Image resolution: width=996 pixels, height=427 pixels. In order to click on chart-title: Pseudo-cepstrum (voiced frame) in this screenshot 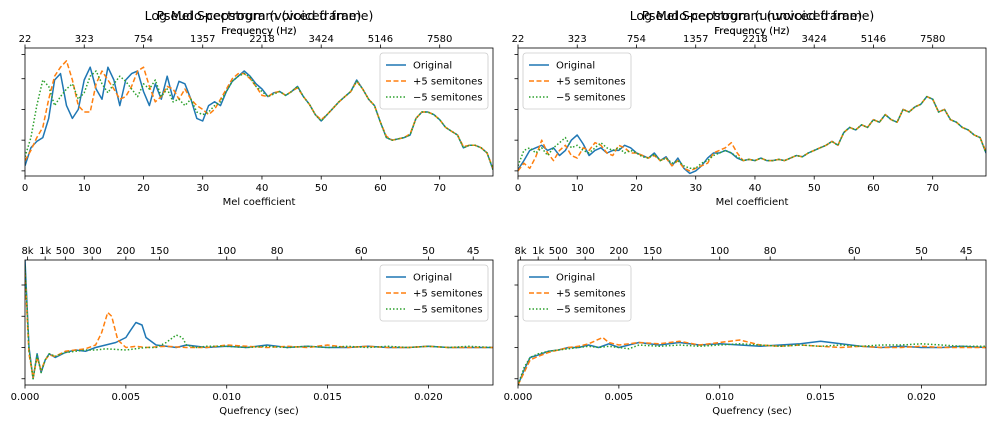, I will do `click(259, 15)`.